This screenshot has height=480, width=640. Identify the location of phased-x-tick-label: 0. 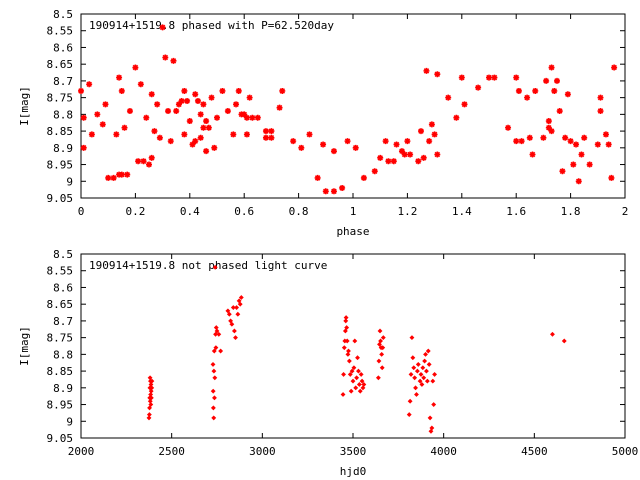
(81, 211).